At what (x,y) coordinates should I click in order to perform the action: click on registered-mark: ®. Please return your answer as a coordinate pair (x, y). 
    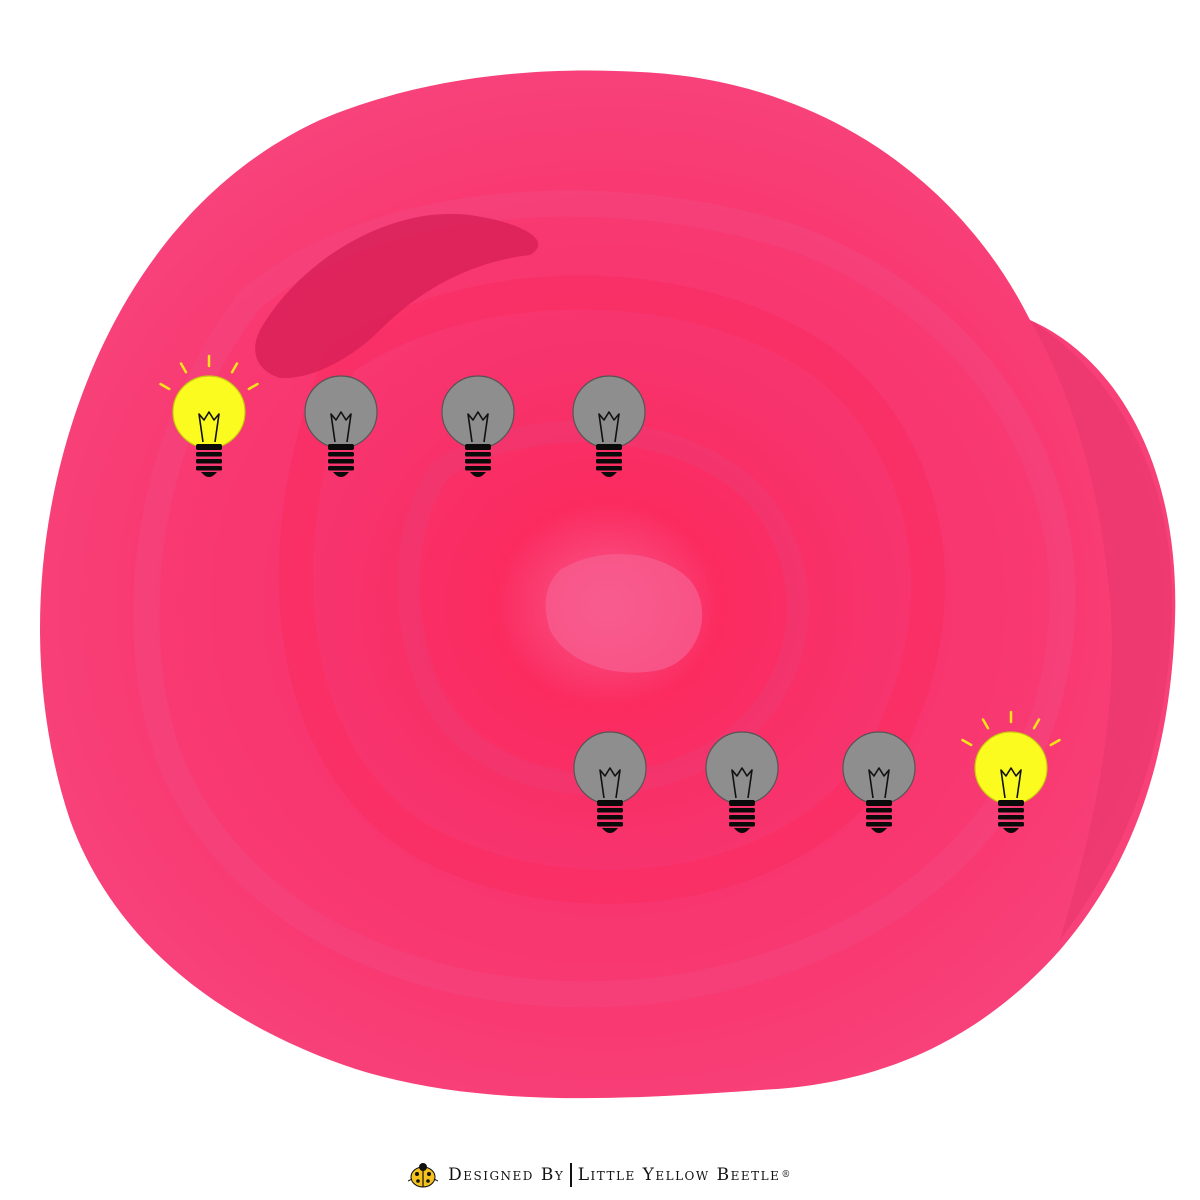
    Looking at the image, I should click on (786, 1175).